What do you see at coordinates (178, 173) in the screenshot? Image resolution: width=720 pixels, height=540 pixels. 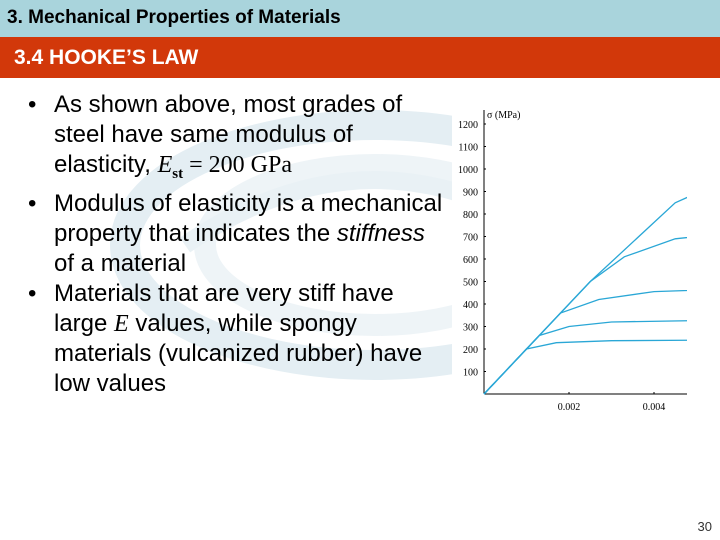 I see `modulus-subscript: st` at bounding box center [178, 173].